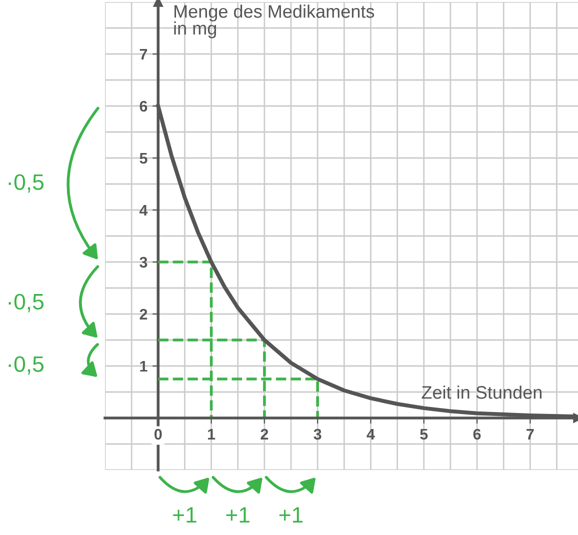 The image size is (578, 535). Describe the element at coordinates (274, 21) in the screenshot. I see `y-axis-title: Menge des Medikaments in mg` at that location.